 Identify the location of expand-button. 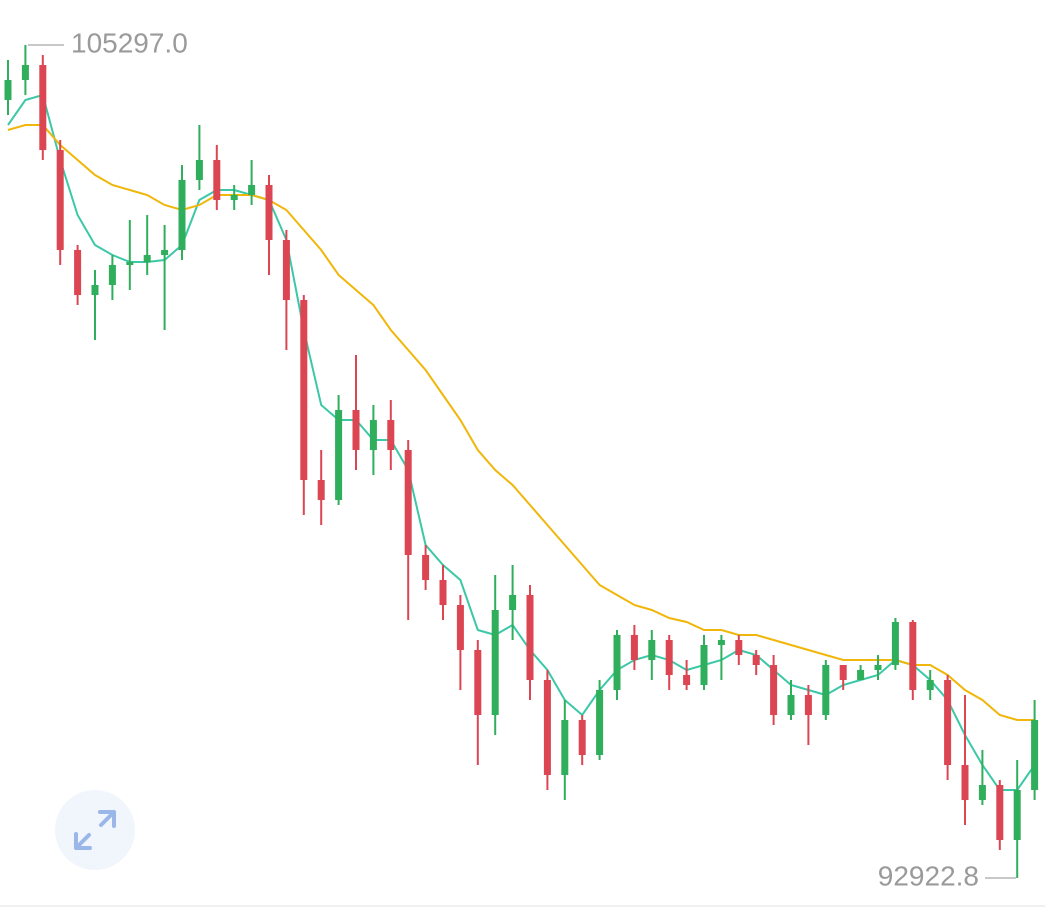
(95, 830).